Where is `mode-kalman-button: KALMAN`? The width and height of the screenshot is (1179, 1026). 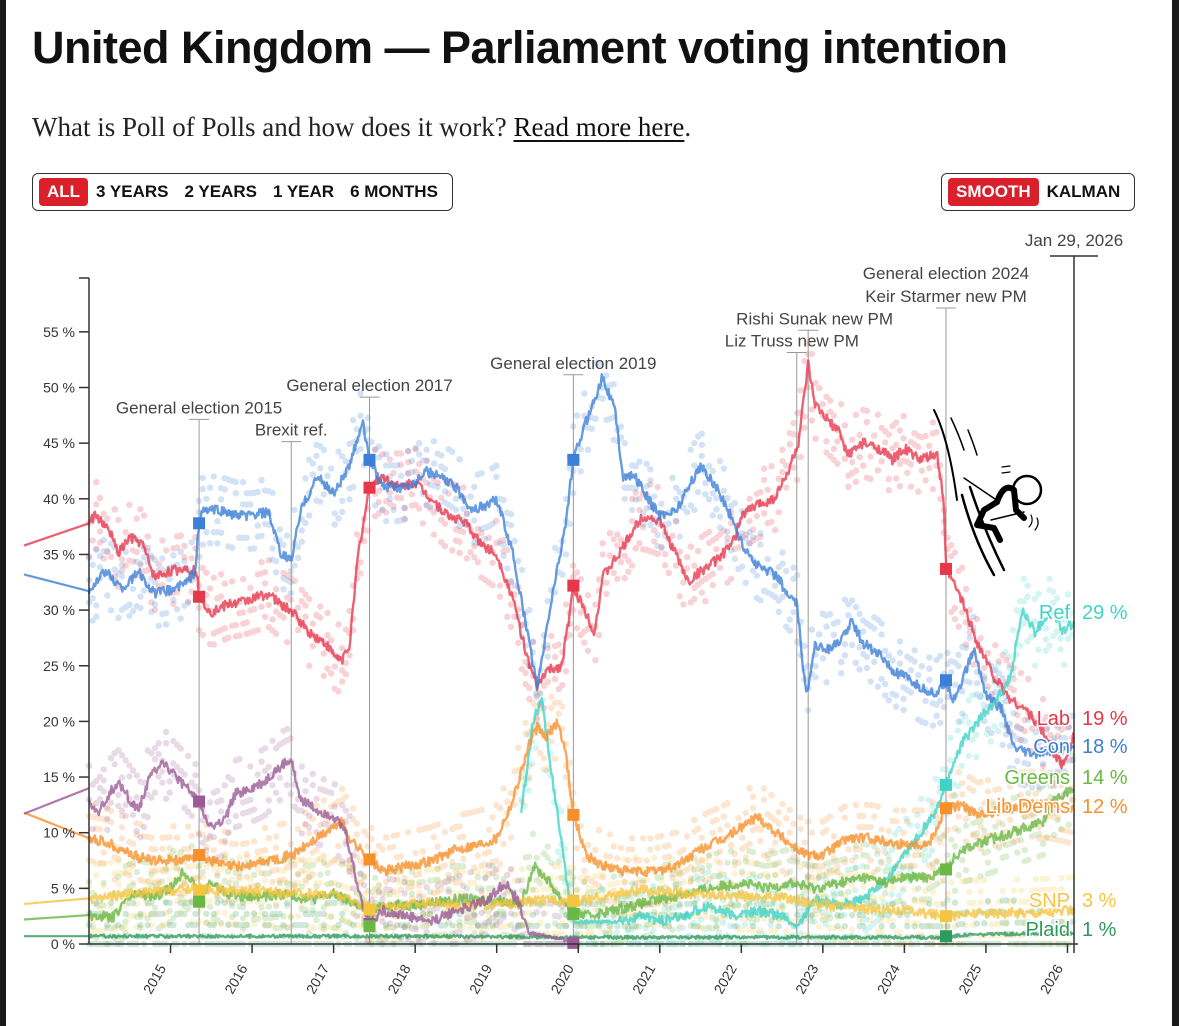 mode-kalman-button: KALMAN is located at coordinates (1083, 191).